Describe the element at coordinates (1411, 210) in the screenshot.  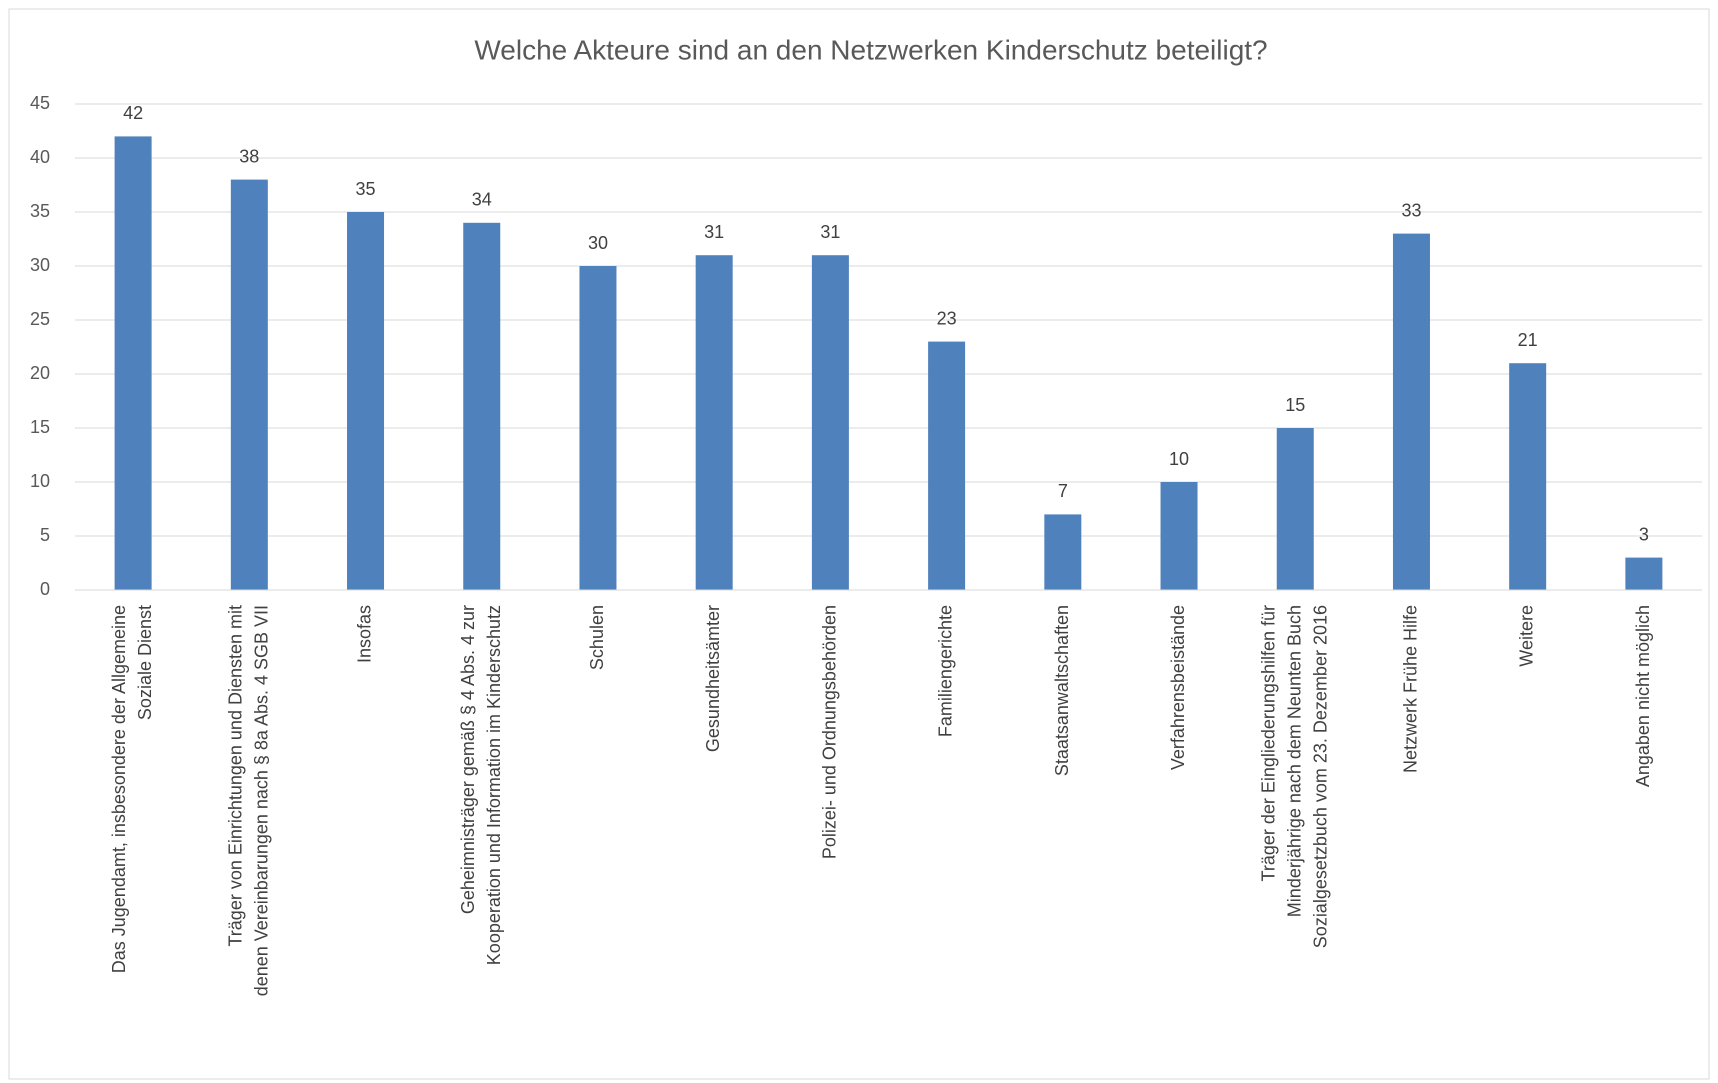
I see `data-label: 33` at that location.